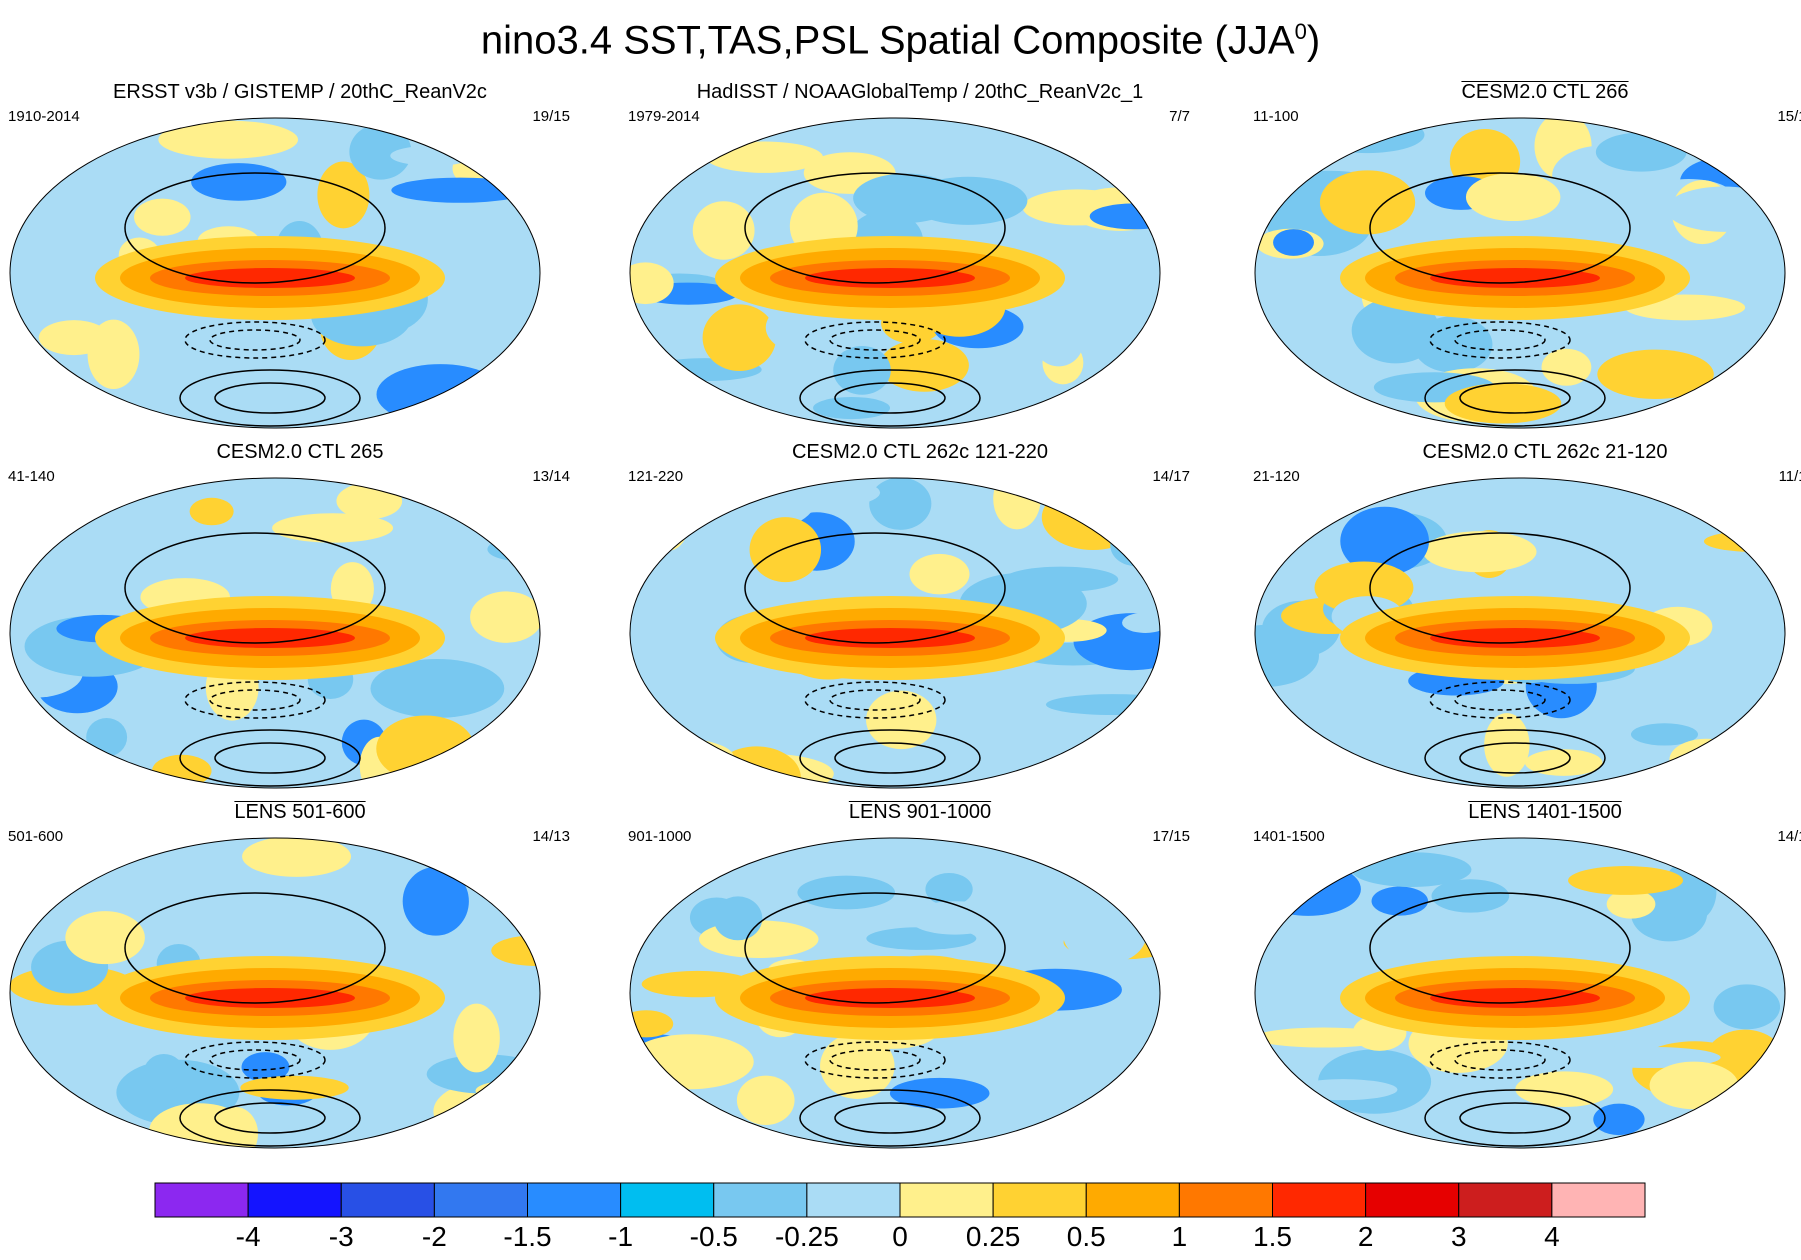 Image resolution: width=1801 pixels, height=1260 pixels. What do you see at coordinates (1086, 1236) in the screenshot?
I see `colorbar-tick-label: 0.5` at bounding box center [1086, 1236].